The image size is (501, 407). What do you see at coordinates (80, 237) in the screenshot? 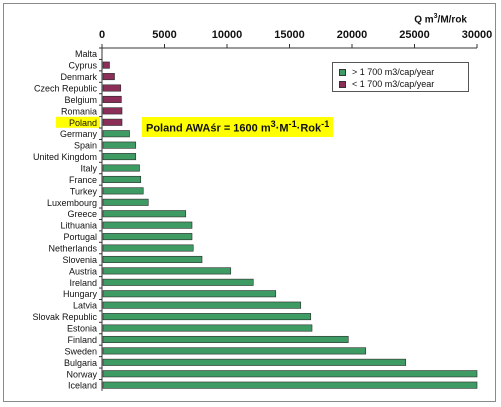
I see `category-label: Portugal` at bounding box center [80, 237].